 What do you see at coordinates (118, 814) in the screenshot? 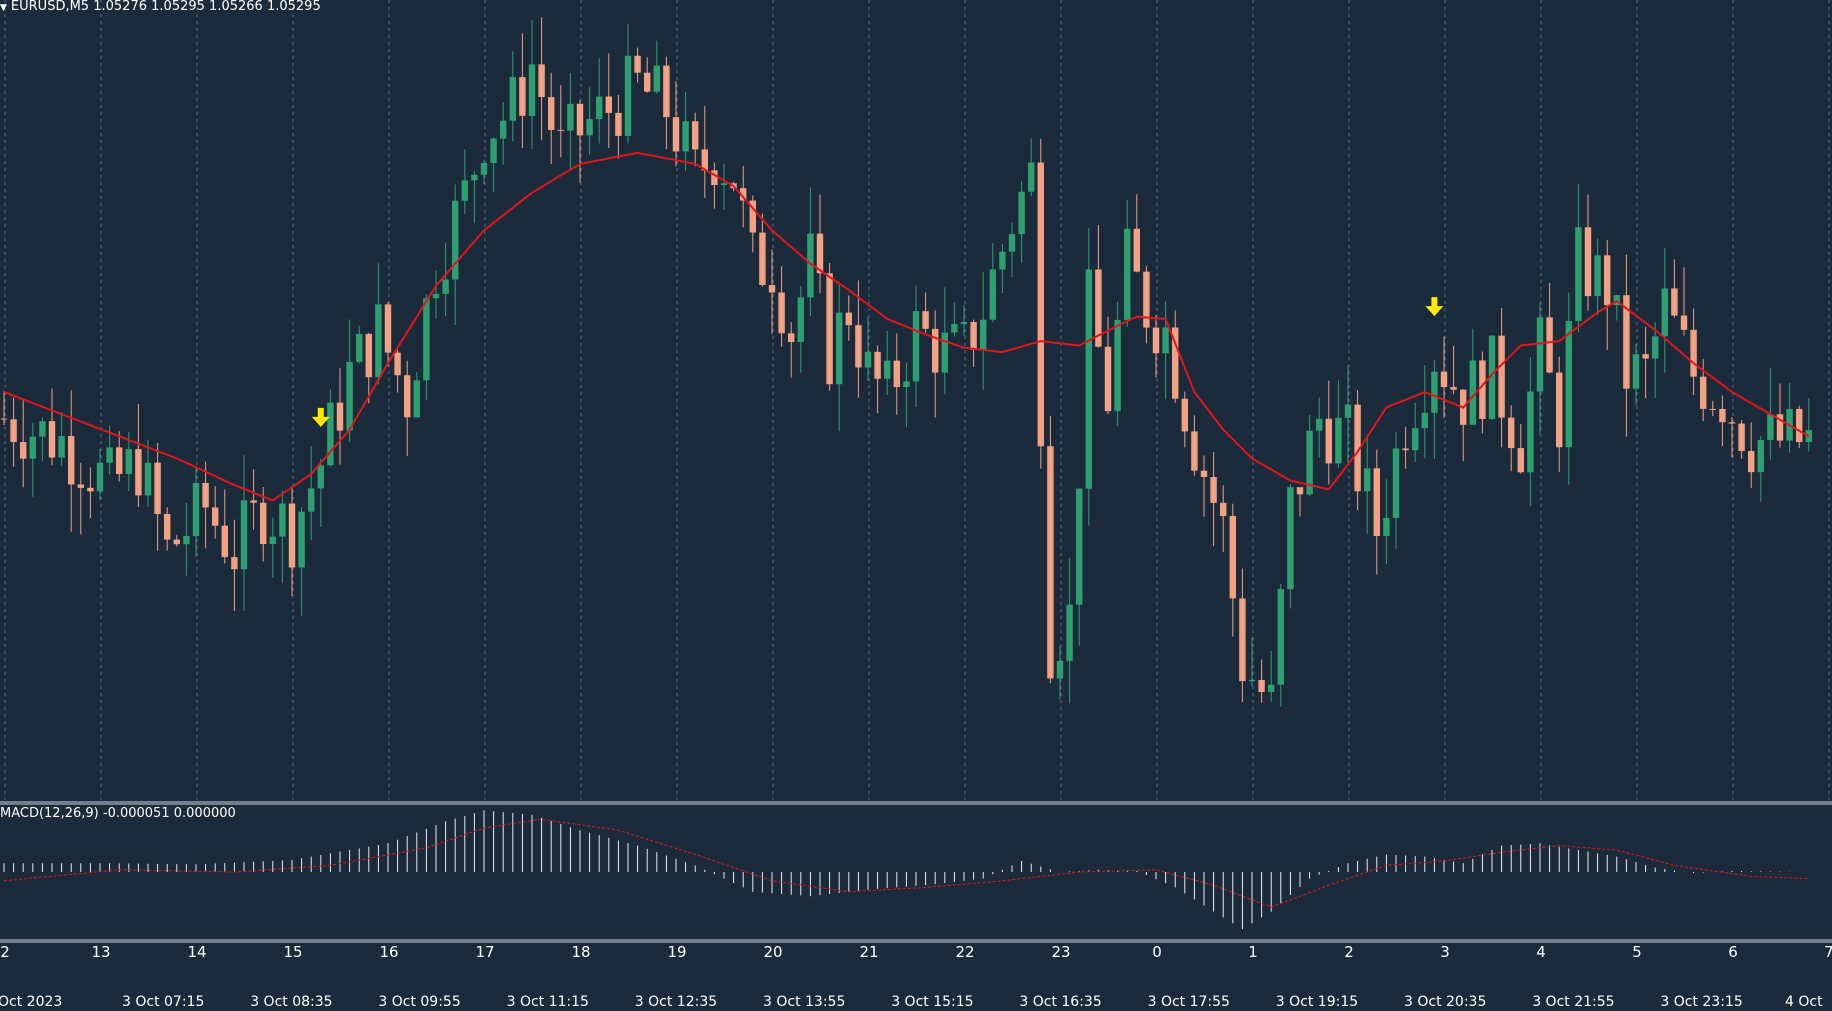
I see `macd-header: MACD(12,26,9) -0.000051 0.000000` at bounding box center [118, 814].